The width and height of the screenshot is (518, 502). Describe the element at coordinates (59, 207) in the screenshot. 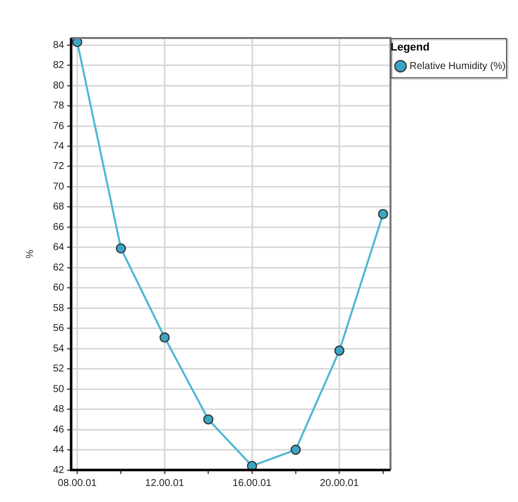

I see `y-tick-label: 68` at that location.